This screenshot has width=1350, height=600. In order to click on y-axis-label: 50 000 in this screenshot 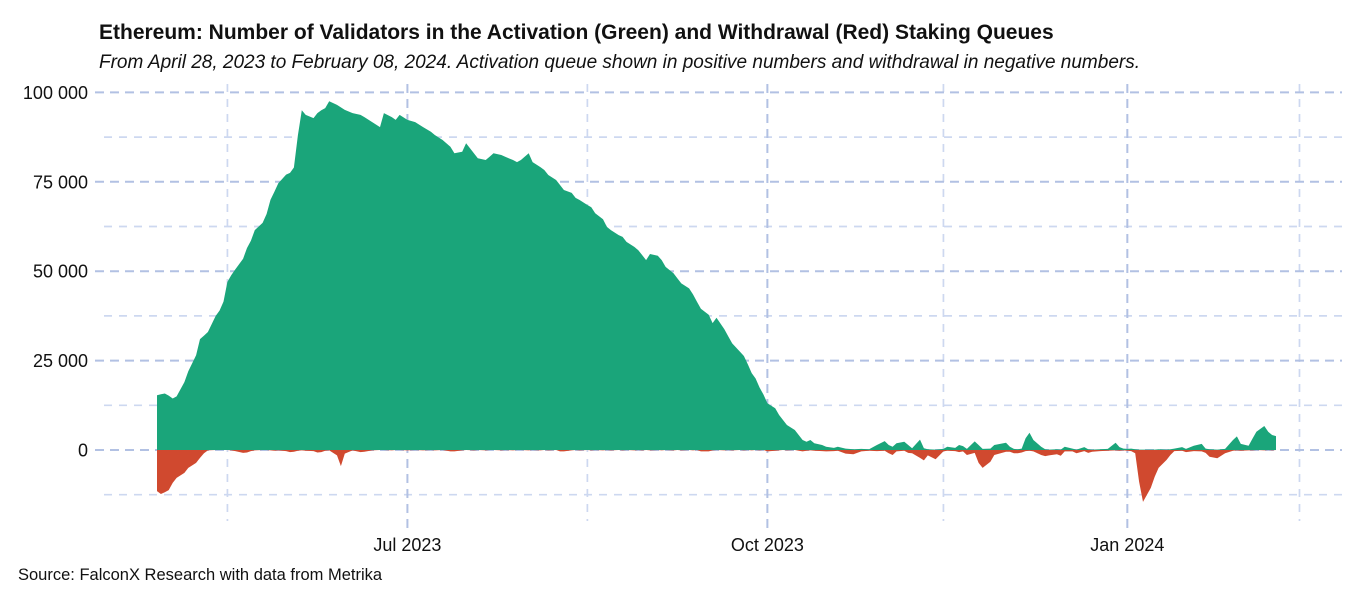, I will do `click(60, 272)`.